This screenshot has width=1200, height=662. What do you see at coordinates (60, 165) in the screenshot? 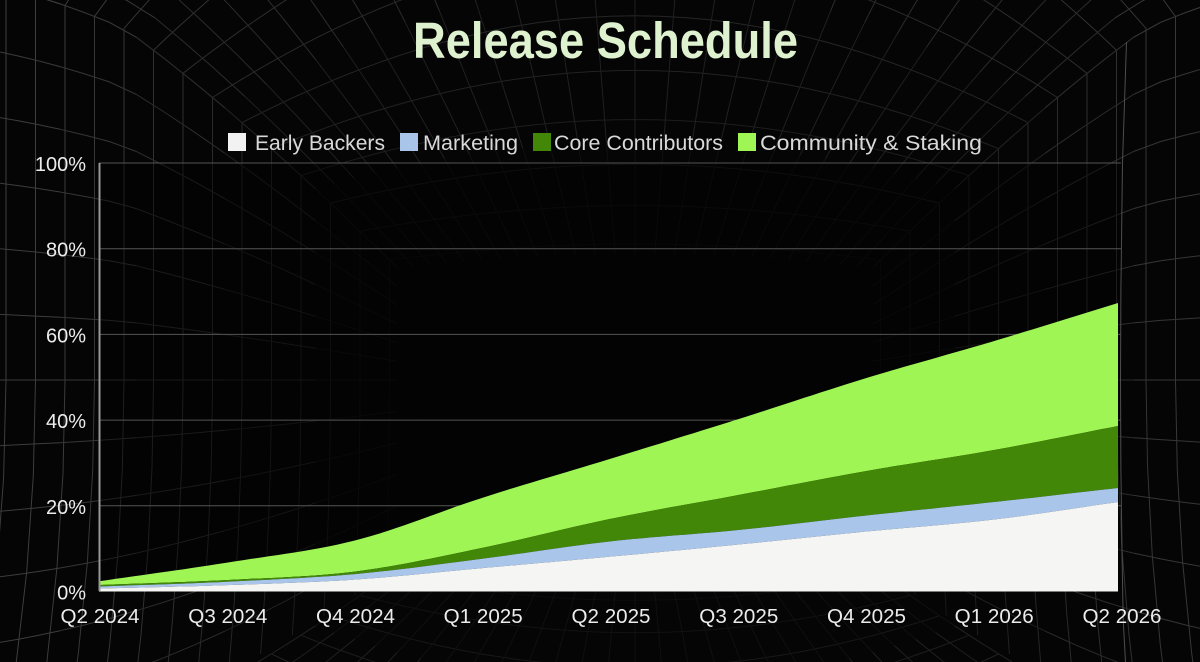
I see `svg-text: 100%` at bounding box center [60, 165].